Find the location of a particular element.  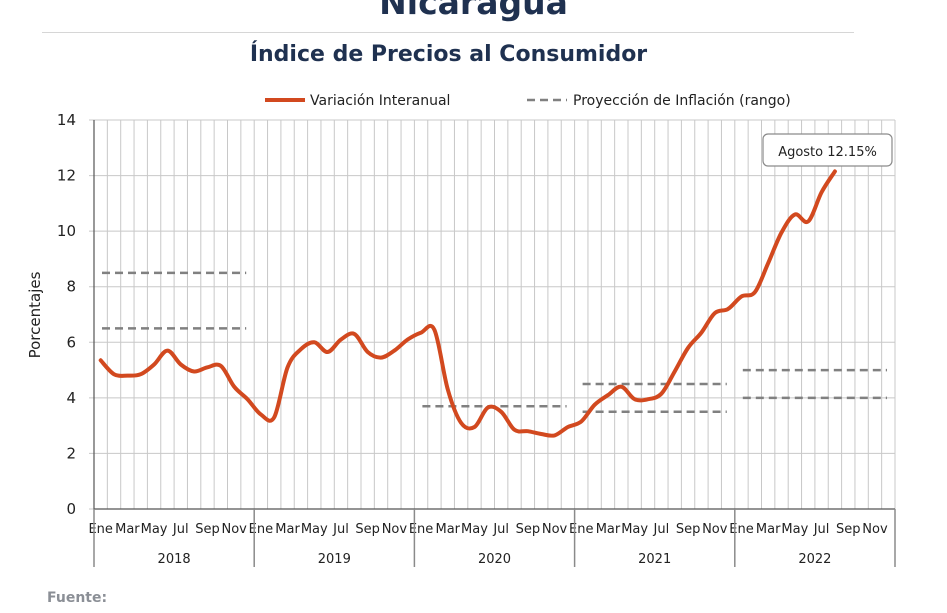

y-axis-label: Porcentajes is located at coordinates (35, 314).